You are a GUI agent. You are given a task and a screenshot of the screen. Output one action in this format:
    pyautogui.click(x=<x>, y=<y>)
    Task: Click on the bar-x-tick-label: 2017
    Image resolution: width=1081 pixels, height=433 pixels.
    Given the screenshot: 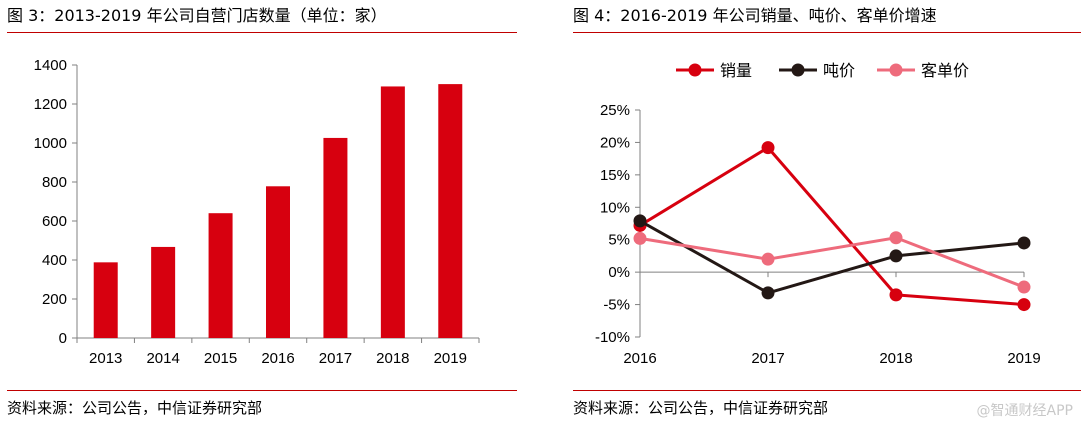 What is the action you would take?
    pyautogui.click(x=335, y=358)
    